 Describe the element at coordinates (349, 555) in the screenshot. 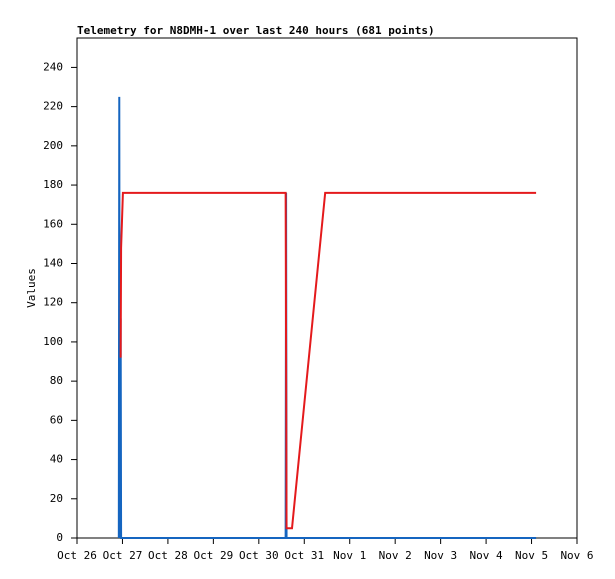

I see `x-tick-label: Nov 1` at that location.